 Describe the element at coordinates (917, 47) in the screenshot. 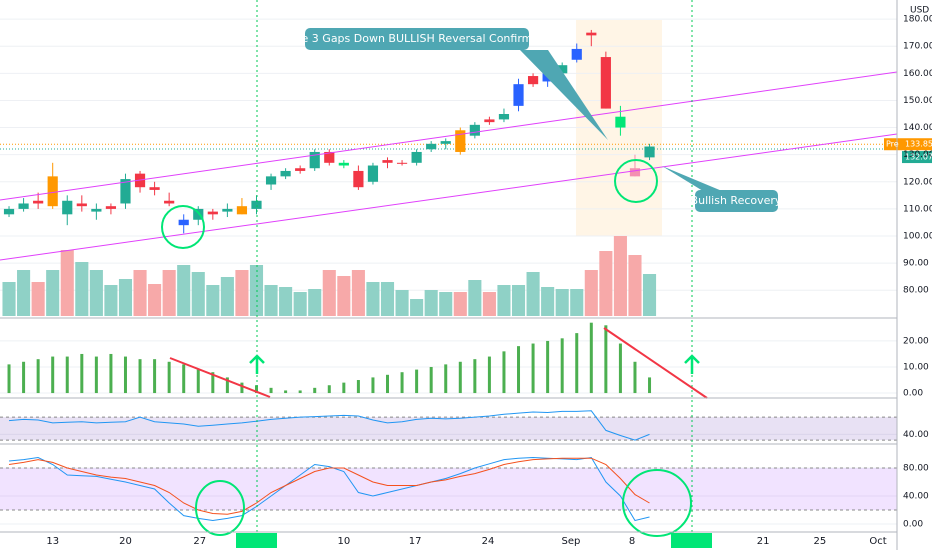

I see `y-tick-label: 170.00` at that location.